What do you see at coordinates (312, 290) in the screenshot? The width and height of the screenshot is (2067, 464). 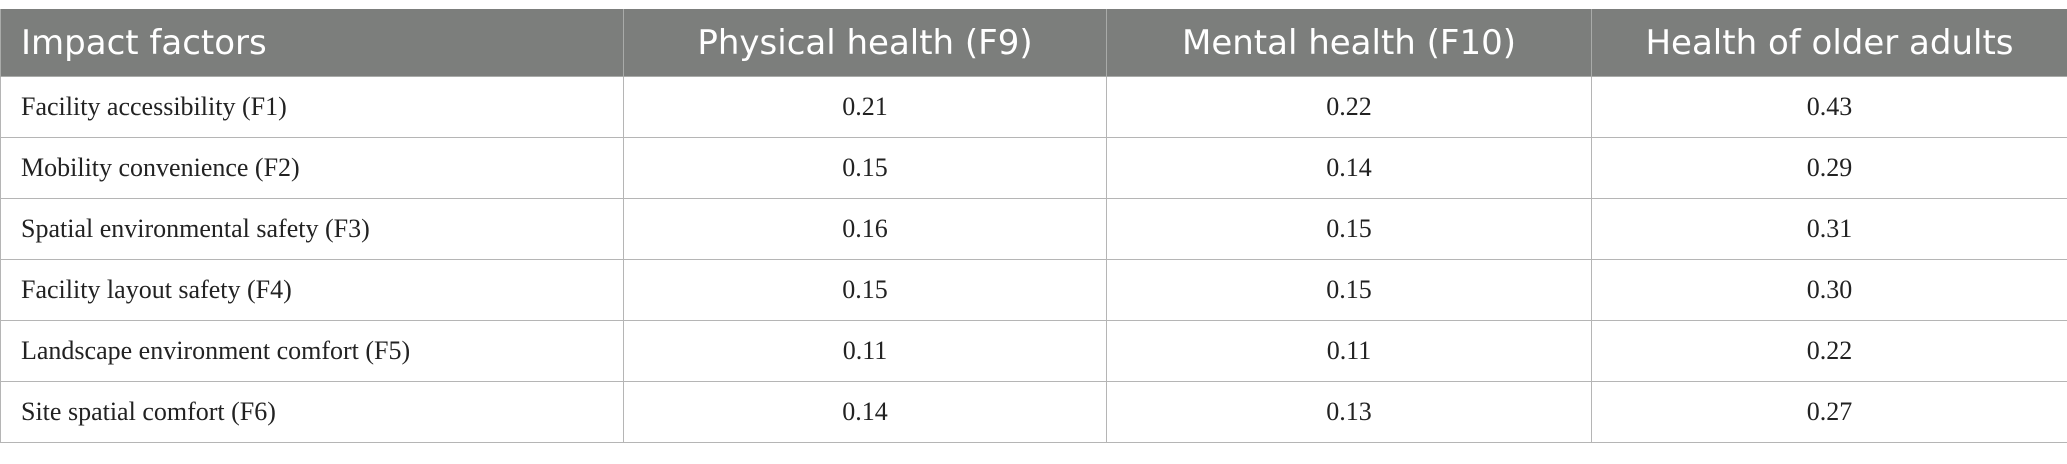 I see `row-factor-label: Facility layout safety (F4)` at bounding box center [312, 290].